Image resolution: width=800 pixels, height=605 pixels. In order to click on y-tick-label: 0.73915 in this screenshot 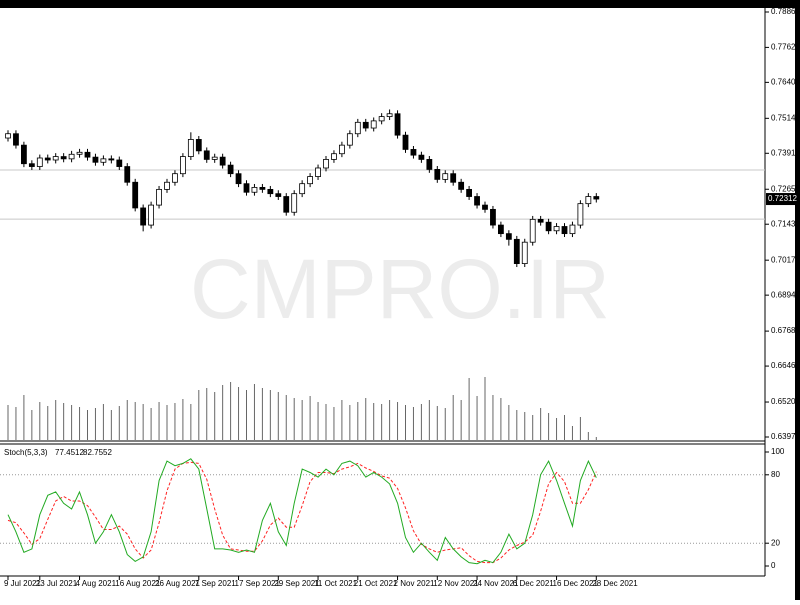, I will do `click(785, 152)`.